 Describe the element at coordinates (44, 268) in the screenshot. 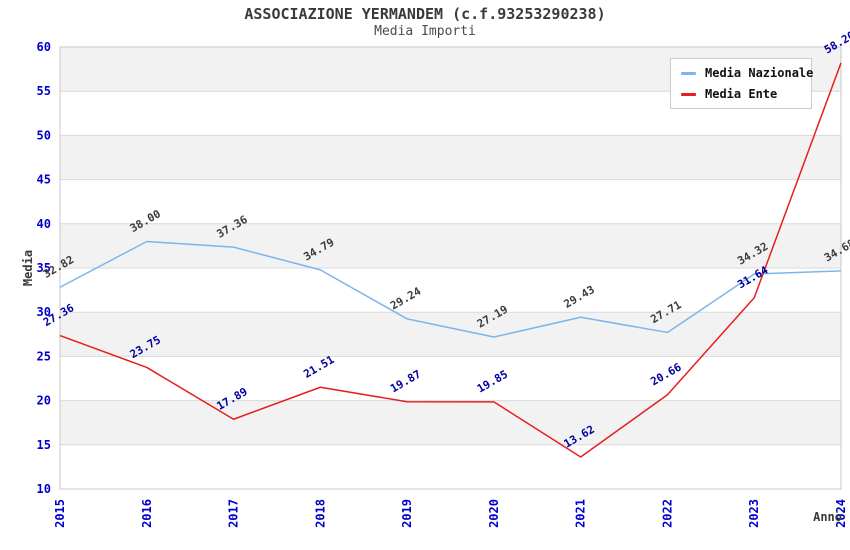

I see `y-tick-label: 35` at that location.